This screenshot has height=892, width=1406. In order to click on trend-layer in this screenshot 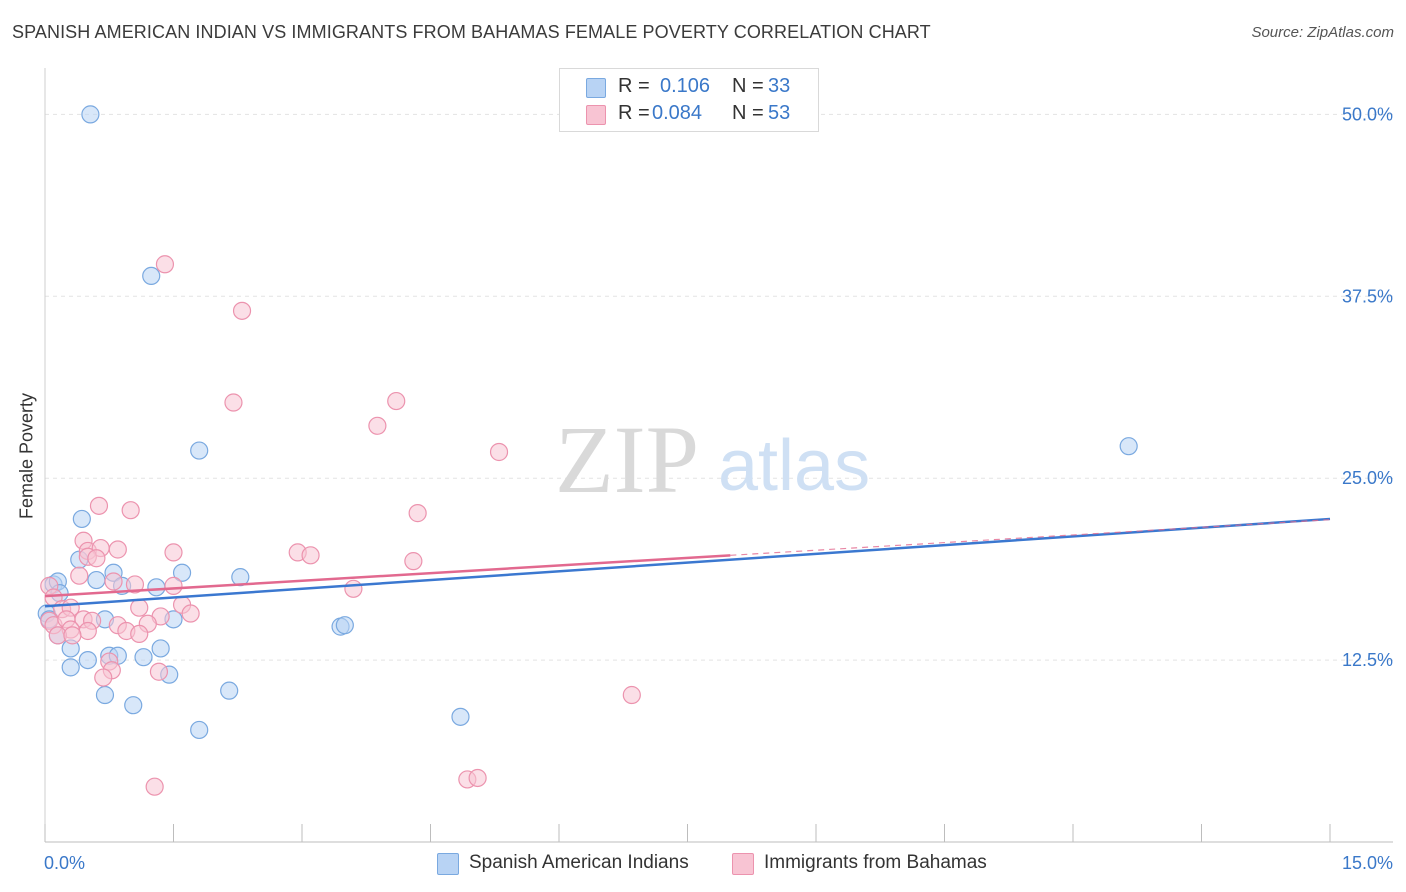, I will do `click(687, 562)`.